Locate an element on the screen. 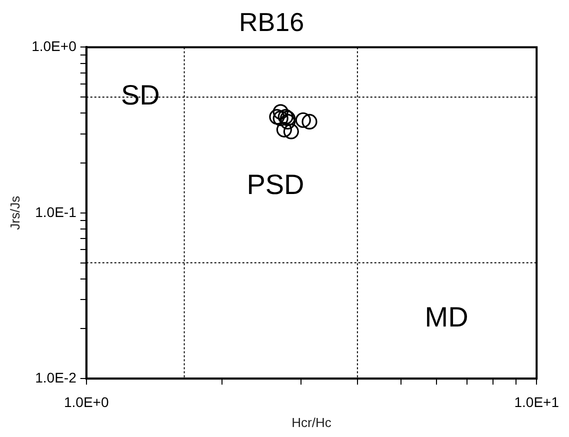 This screenshot has height=437, width=569. chart-title: RB16 is located at coordinates (271, 21).